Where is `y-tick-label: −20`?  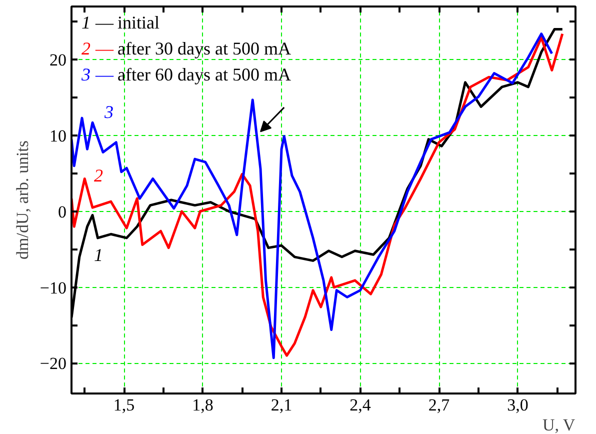 y-tick-label: −20 is located at coordinates (53, 364).